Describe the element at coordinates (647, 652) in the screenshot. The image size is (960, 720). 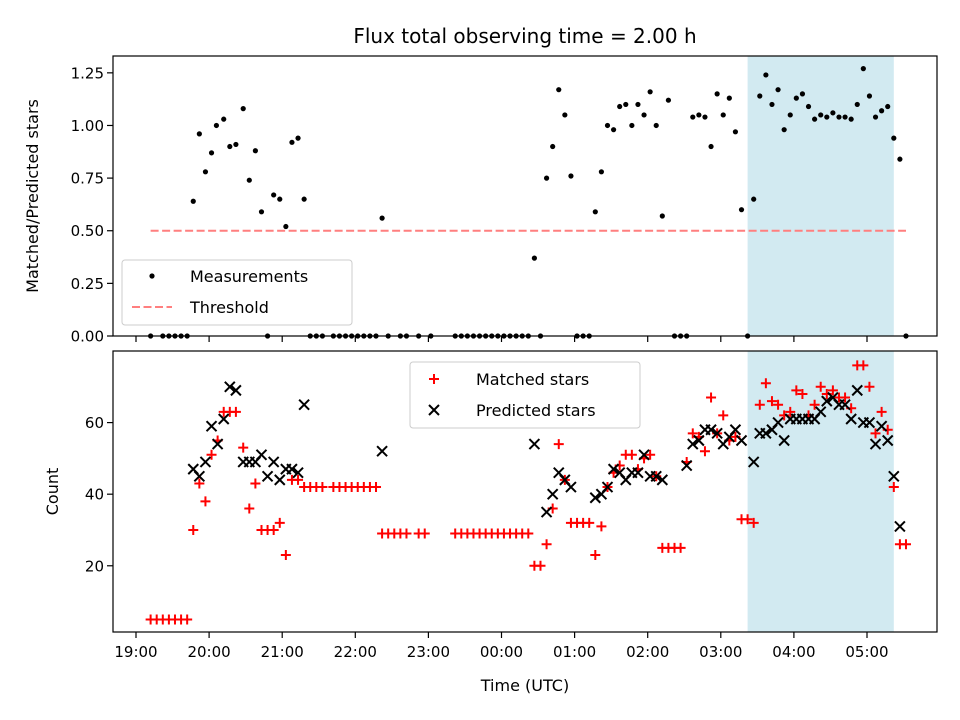
I see `x-tick-label: 02:00` at that location.